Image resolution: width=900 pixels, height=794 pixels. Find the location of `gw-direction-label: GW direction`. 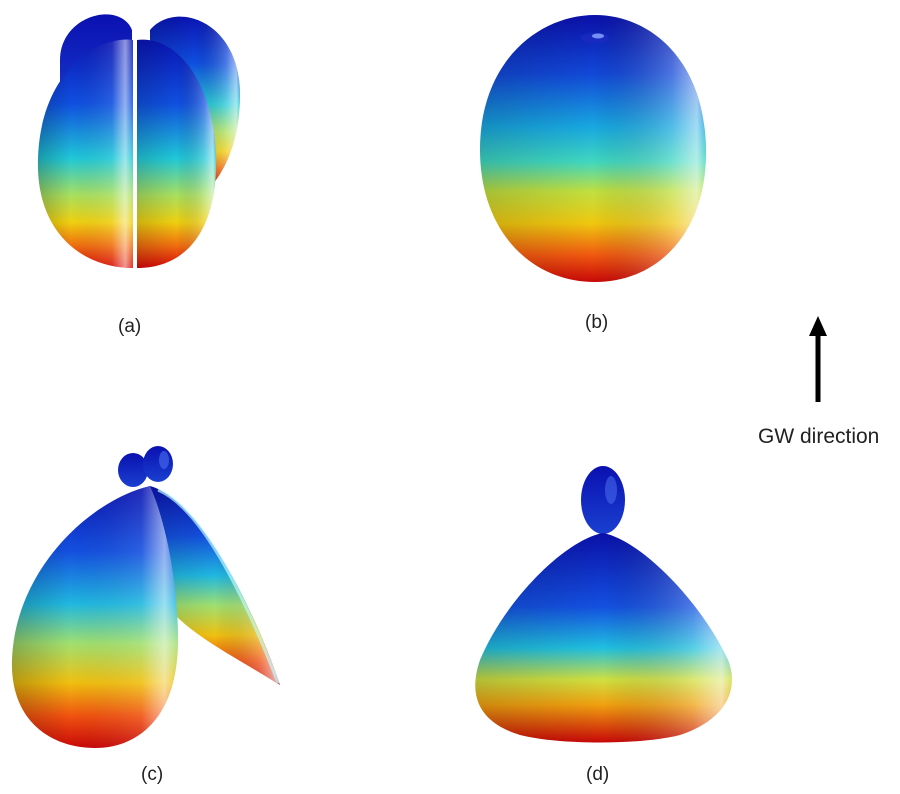

gw-direction-label: GW direction is located at coordinates (819, 436).